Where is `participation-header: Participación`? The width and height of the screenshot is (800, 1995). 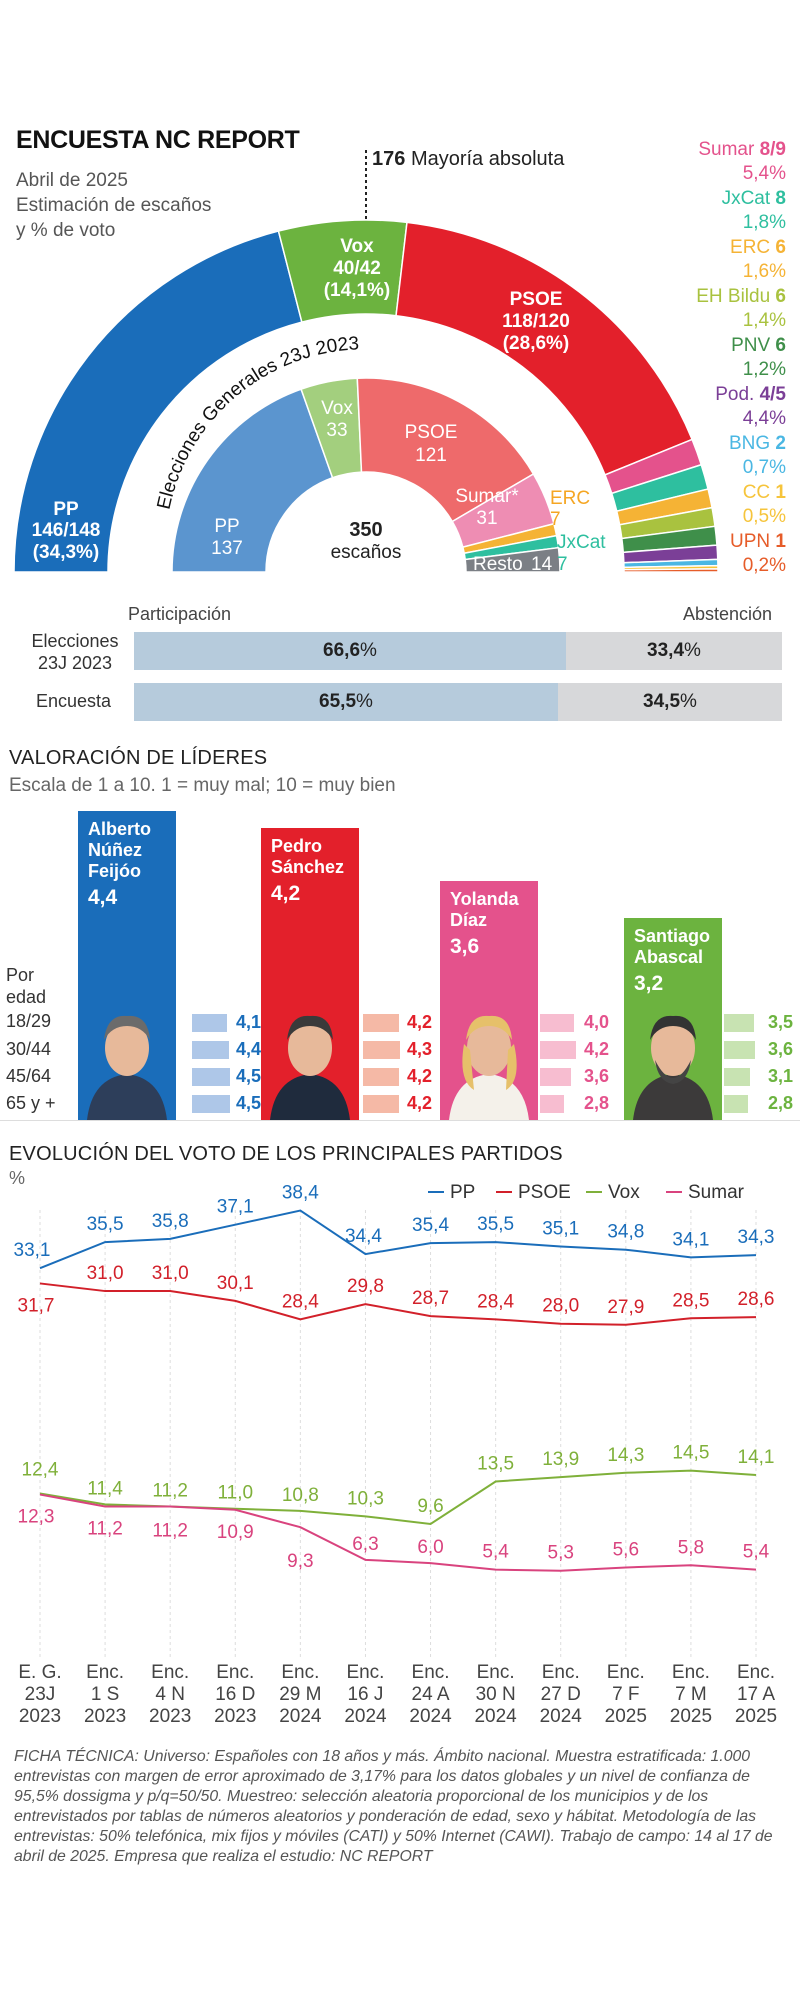
participation-header: Participación is located at coordinates (180, 614).